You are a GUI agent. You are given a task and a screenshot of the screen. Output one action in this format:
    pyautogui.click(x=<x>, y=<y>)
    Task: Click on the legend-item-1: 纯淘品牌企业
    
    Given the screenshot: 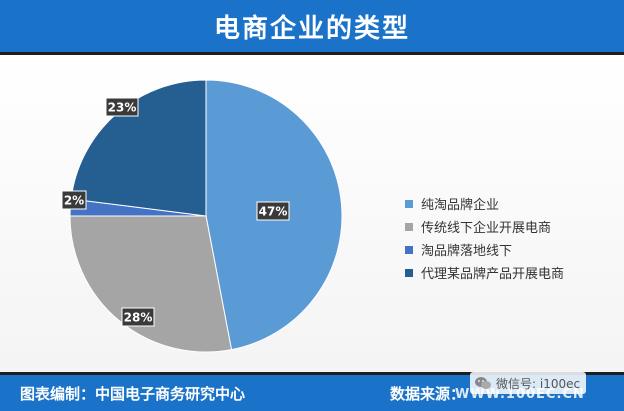 What is the action you would take?
    pyautogui.click(x=484, y=203)
    